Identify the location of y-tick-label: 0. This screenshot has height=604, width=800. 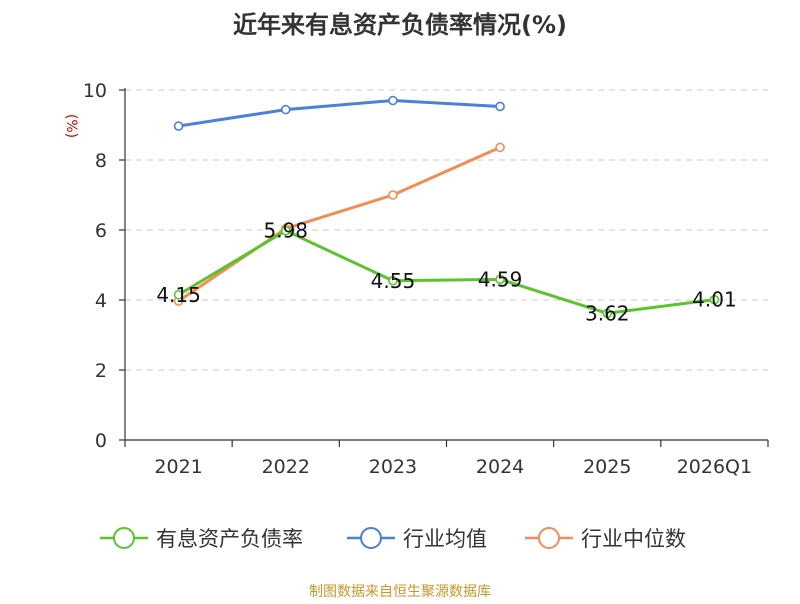
(101, 441).